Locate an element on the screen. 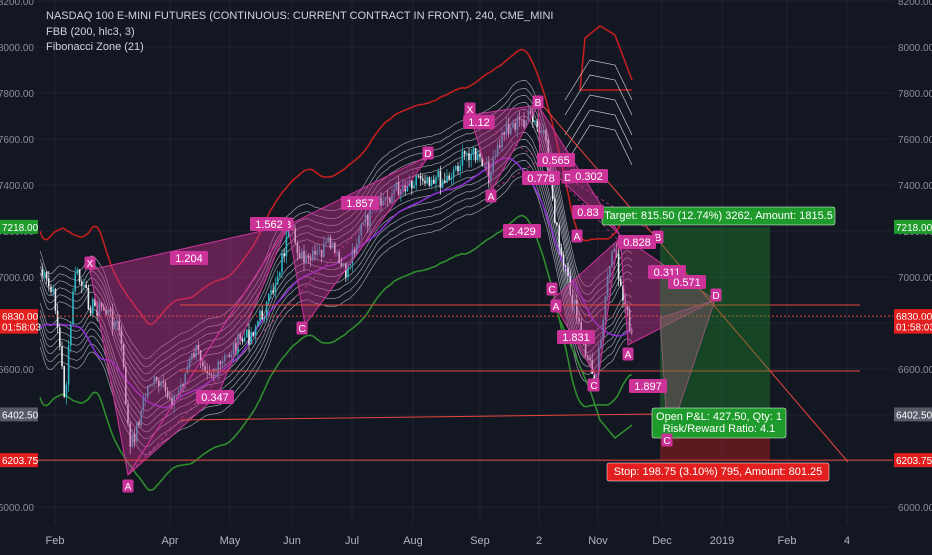 The height and width of the screenshot is (555, 932). price-tag-label-right: 6402.50 is located at coordinates (914, 415).